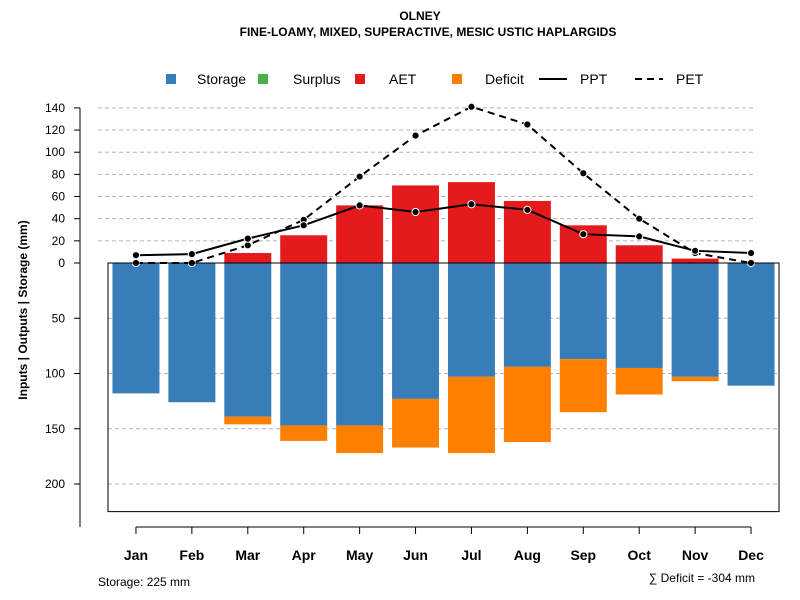 The width and height of the screenshot is (800, 600). What do you see at coordinates (304, 249) in the screenshot?
I see `aet-bar-apr` at bounding box center [304, 249].